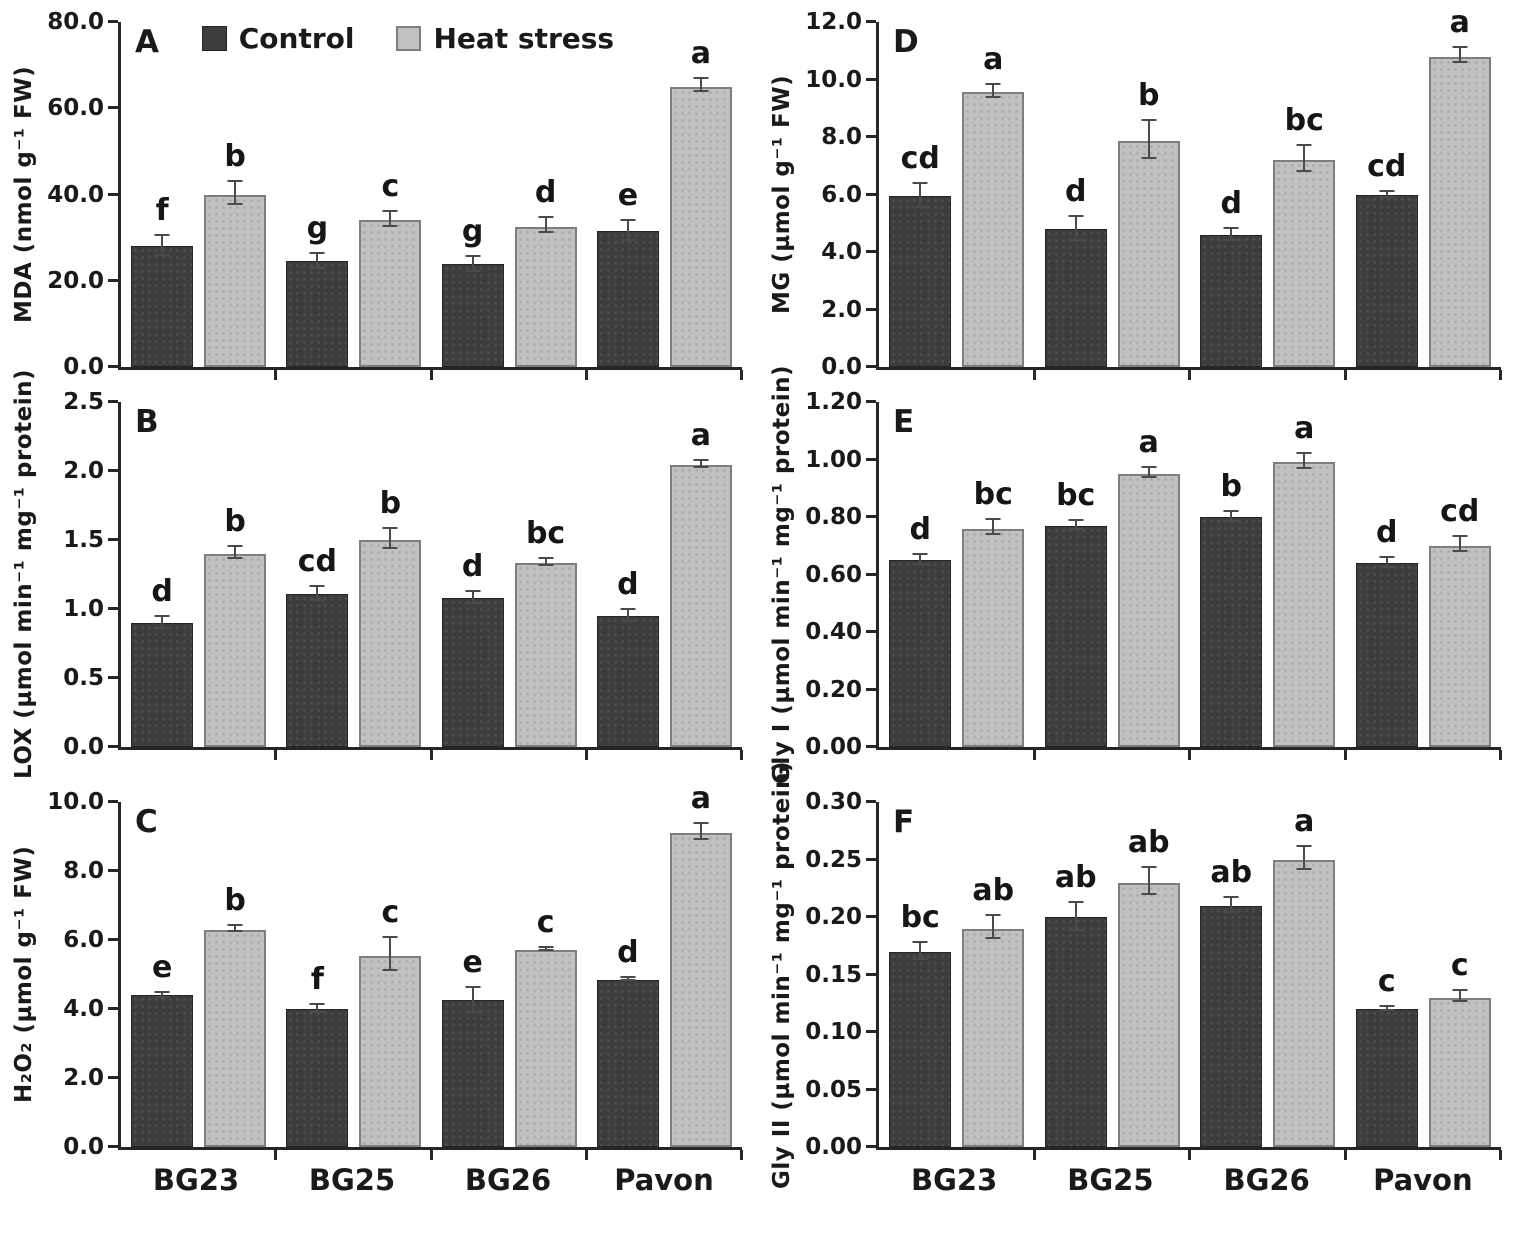 The height and width of the screenshot is (1245, 1517). What do you see at coordinates (75, 194) in the screenshot?
I see `y-tick-label: 40.0` at bounding box center [75, 194].